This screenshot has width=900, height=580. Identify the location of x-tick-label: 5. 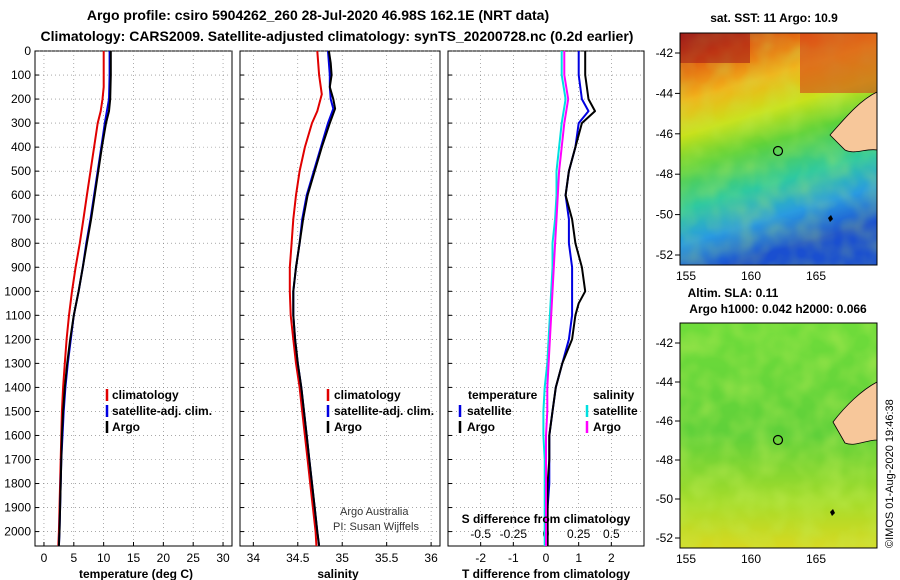
(73, 558).